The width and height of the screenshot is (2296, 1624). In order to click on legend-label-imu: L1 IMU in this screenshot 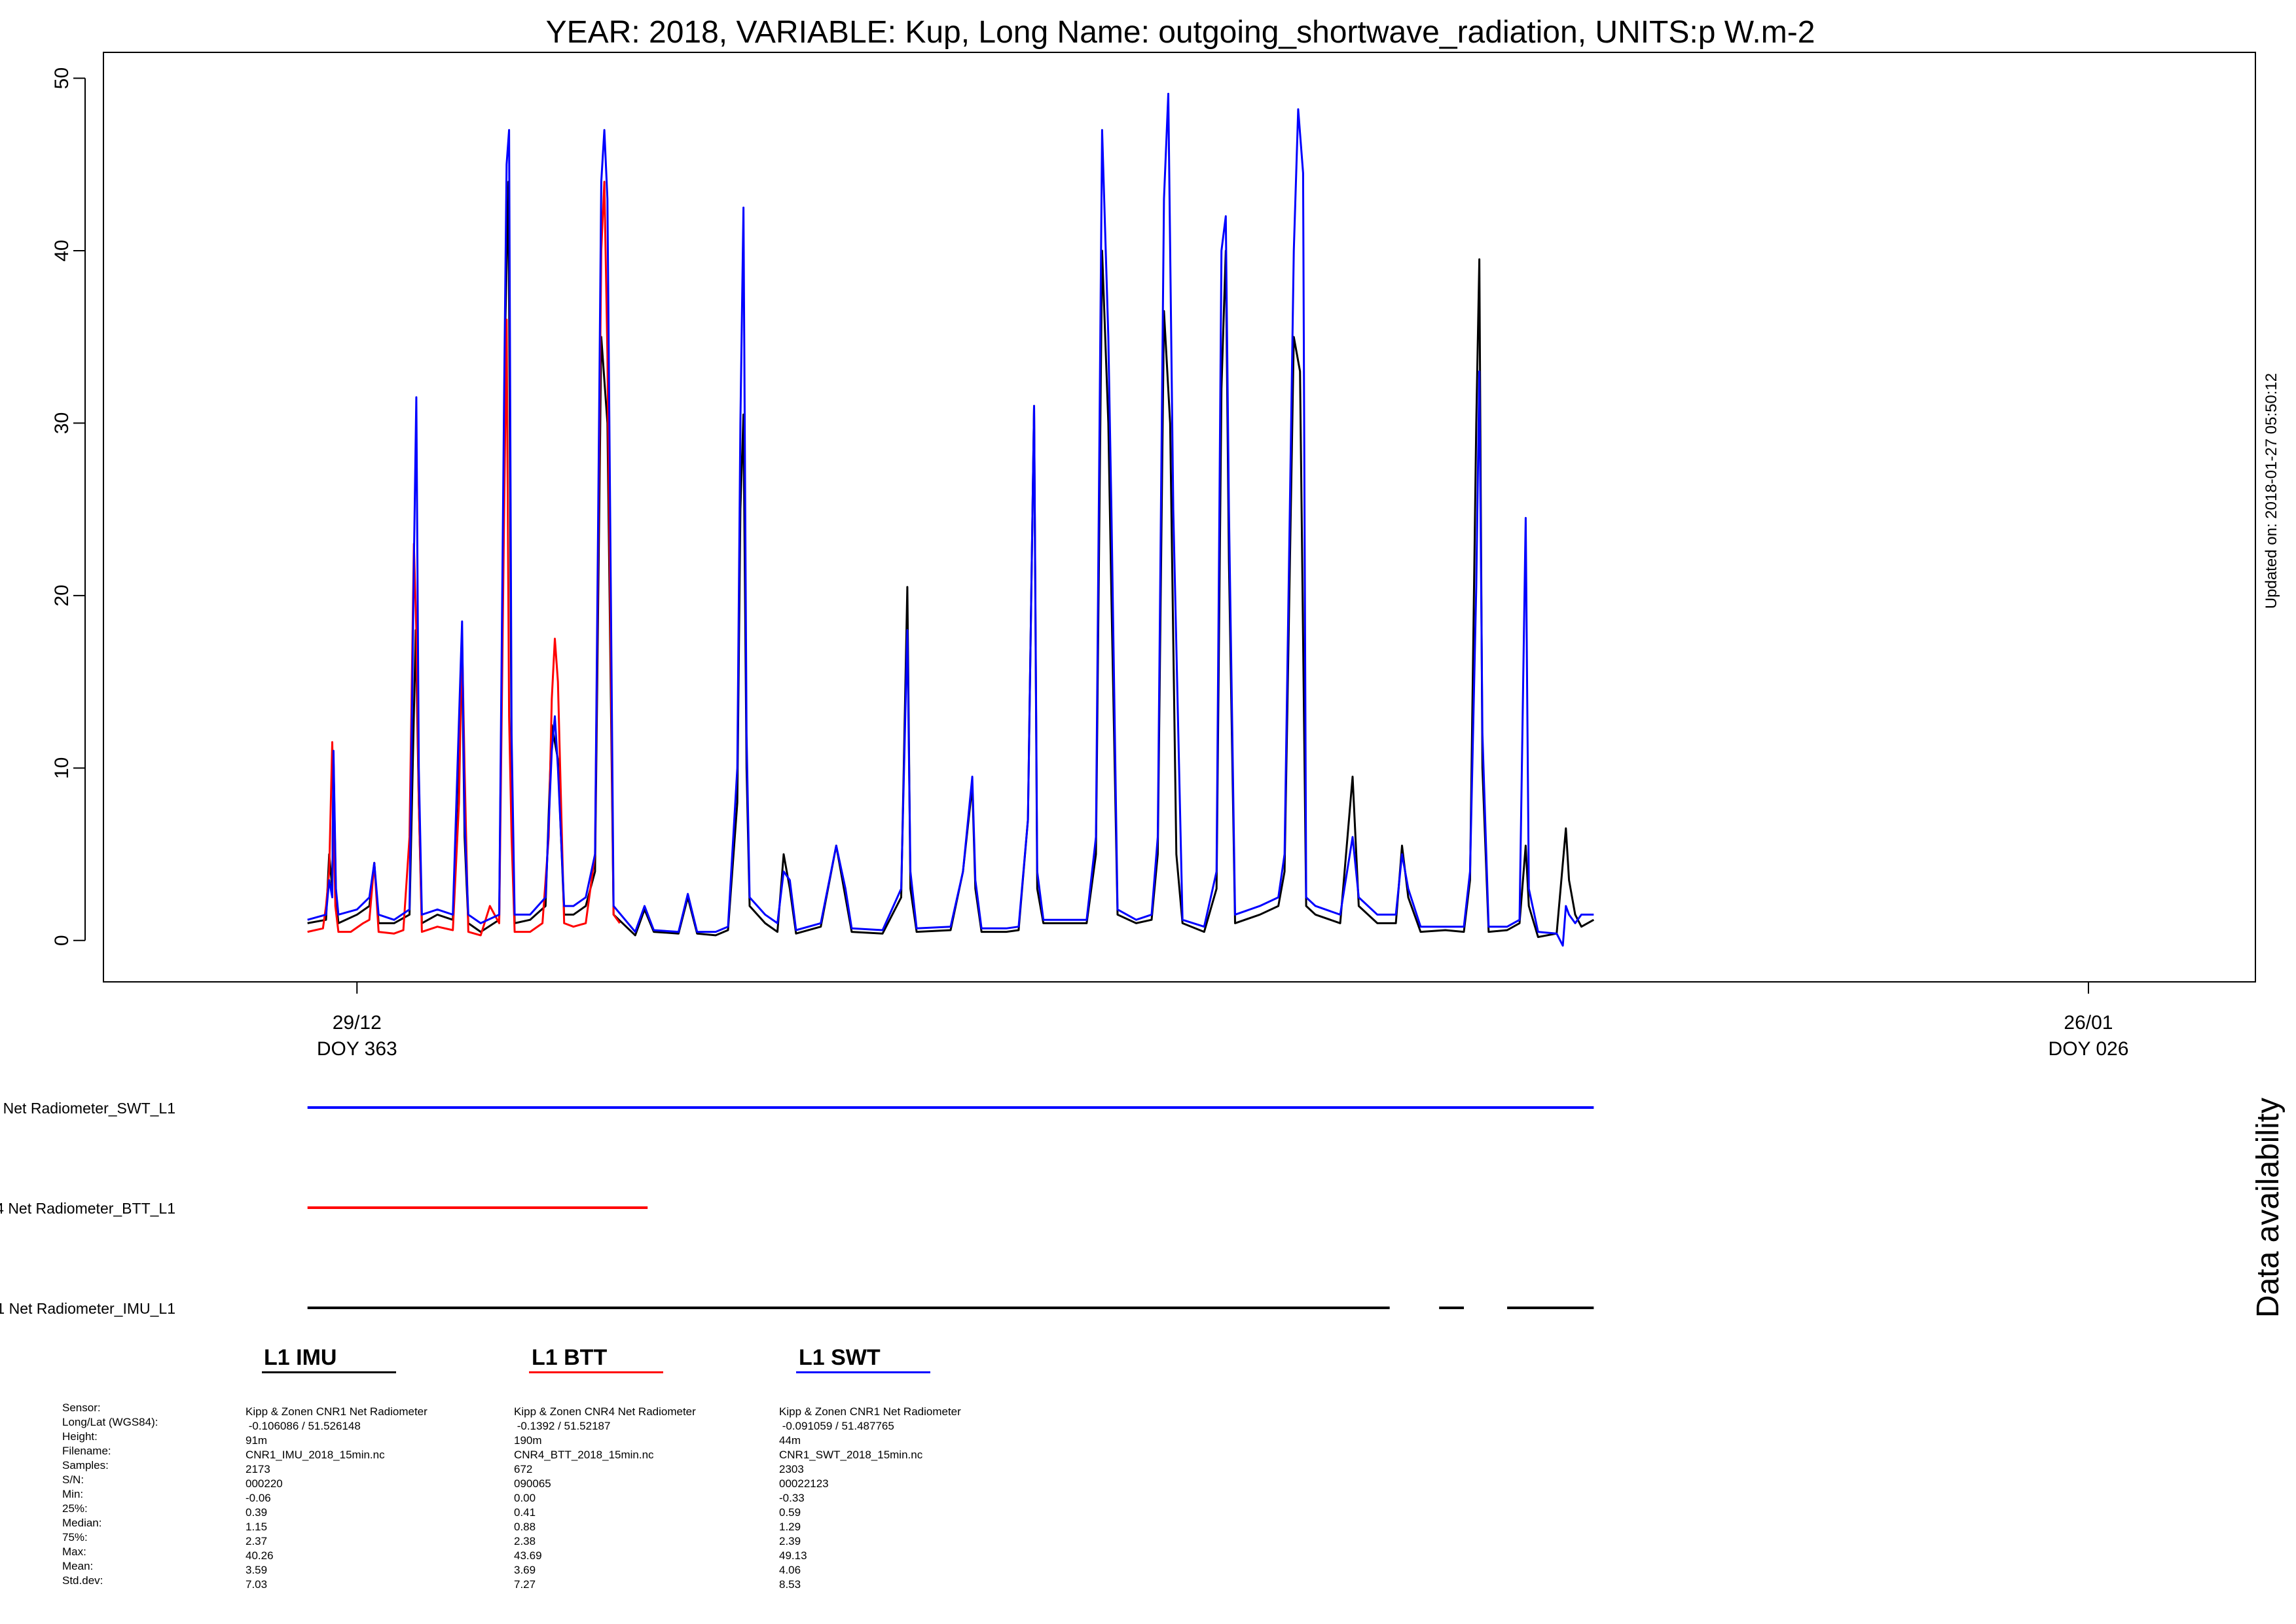, I will do `click(300, 1357)`.